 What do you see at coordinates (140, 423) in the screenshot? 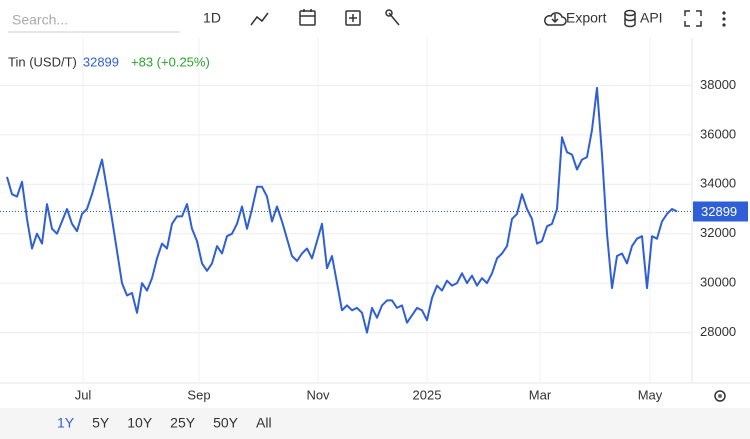
I see `range-button: 10Y` at bounding box center [140, 423].